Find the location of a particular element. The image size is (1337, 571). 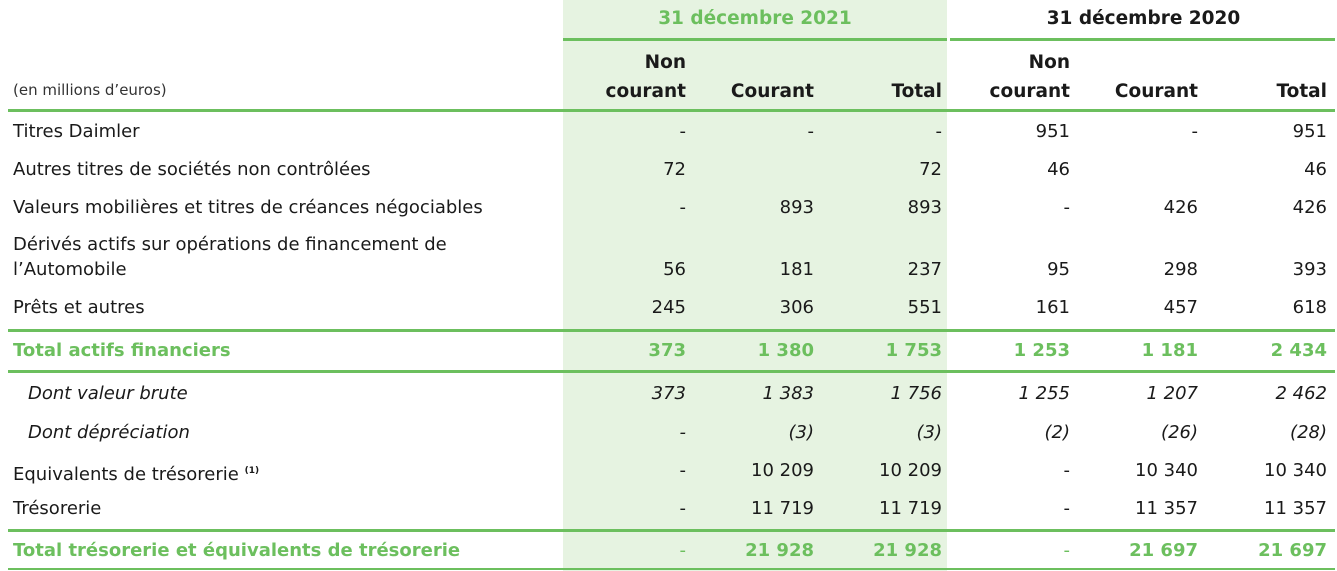

row-label: Dont valeur brute is located at coordinates (108, 393).